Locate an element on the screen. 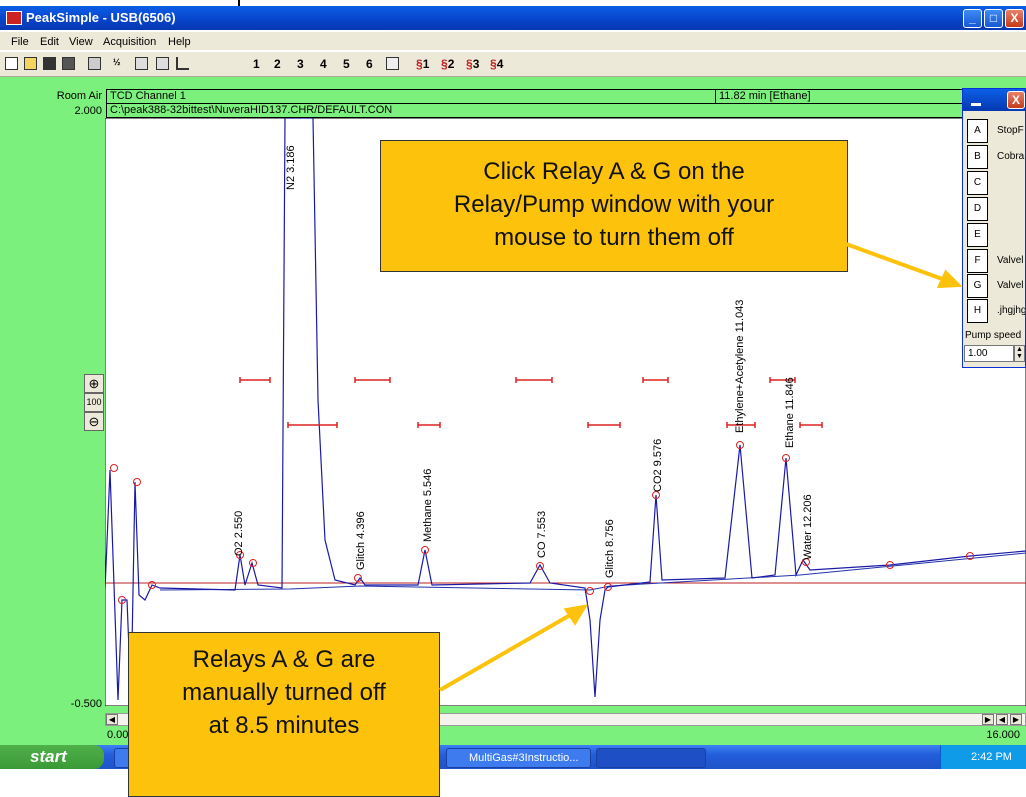 Image resolution: width=1026 pixels, height=797 pixels. channel-button: 4 is located at coordinates (323, 64).